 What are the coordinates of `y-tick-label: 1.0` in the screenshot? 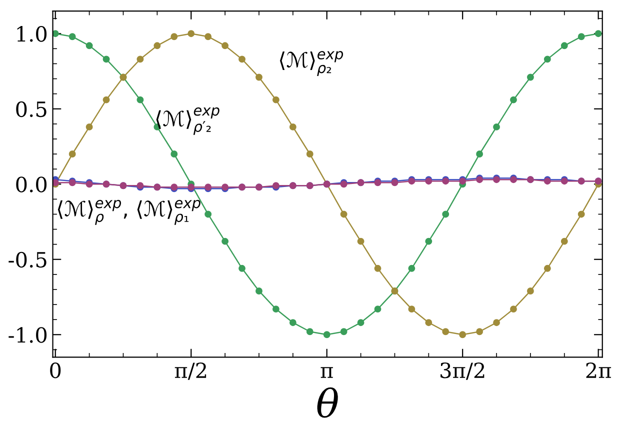 It's located at (32, 34).